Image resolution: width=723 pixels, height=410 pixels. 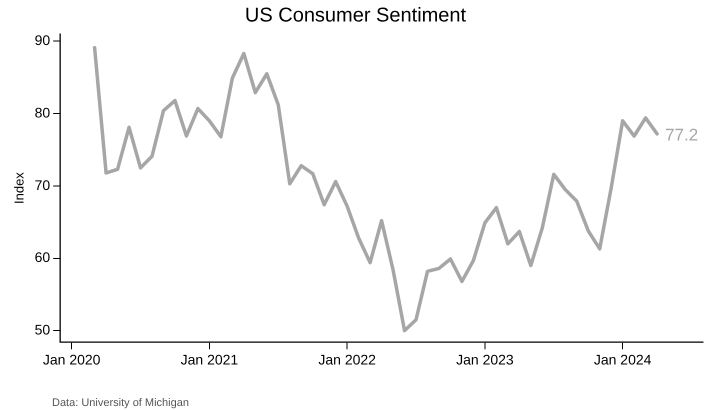 I want to click on y-axis-title: Index, so click(x=18, y=188).